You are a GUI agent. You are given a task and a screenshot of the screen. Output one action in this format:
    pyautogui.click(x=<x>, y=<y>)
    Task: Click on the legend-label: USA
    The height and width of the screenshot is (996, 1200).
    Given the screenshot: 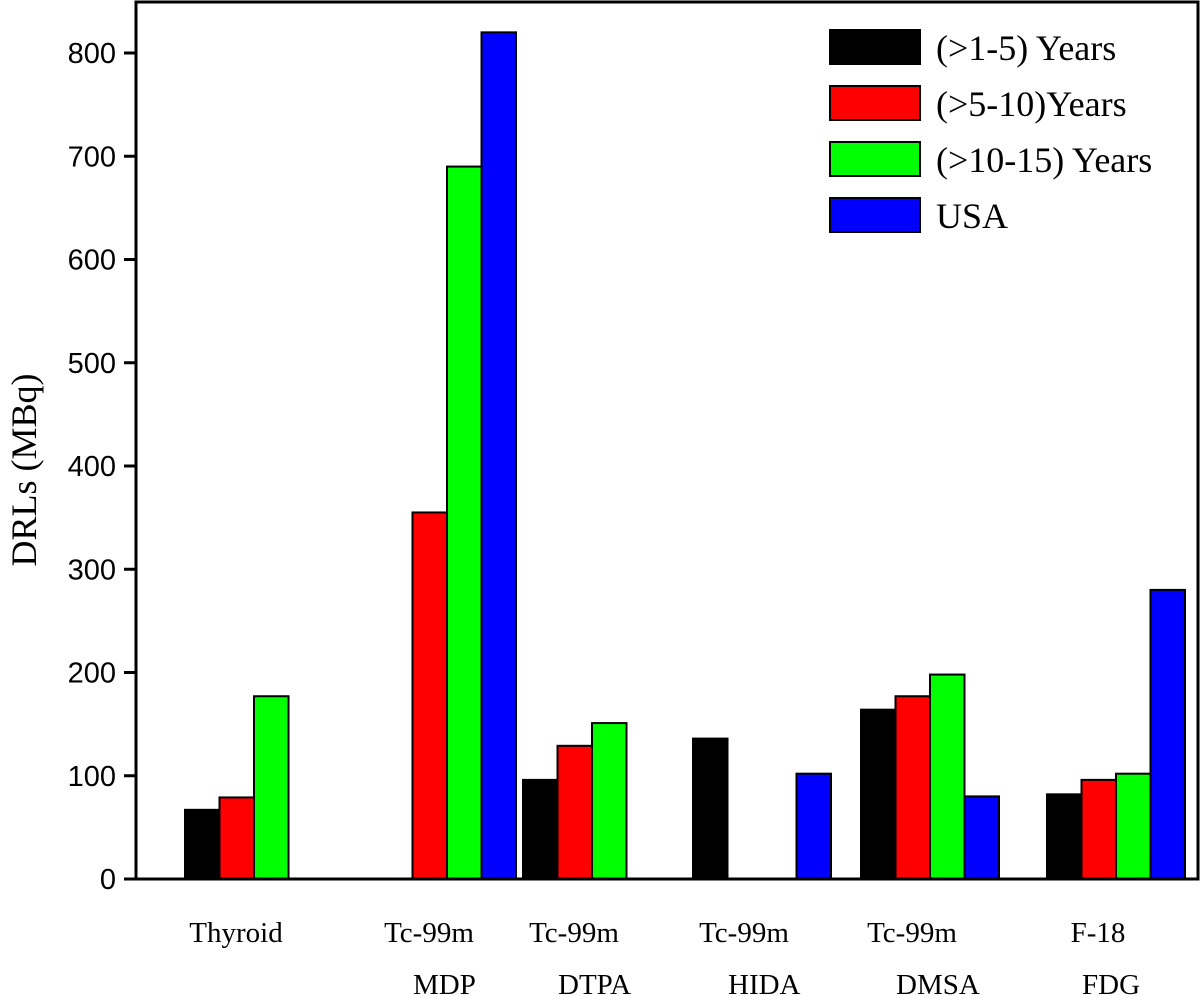 What is the action you would take?
    pyautogui.click(x=972, y=216)
    